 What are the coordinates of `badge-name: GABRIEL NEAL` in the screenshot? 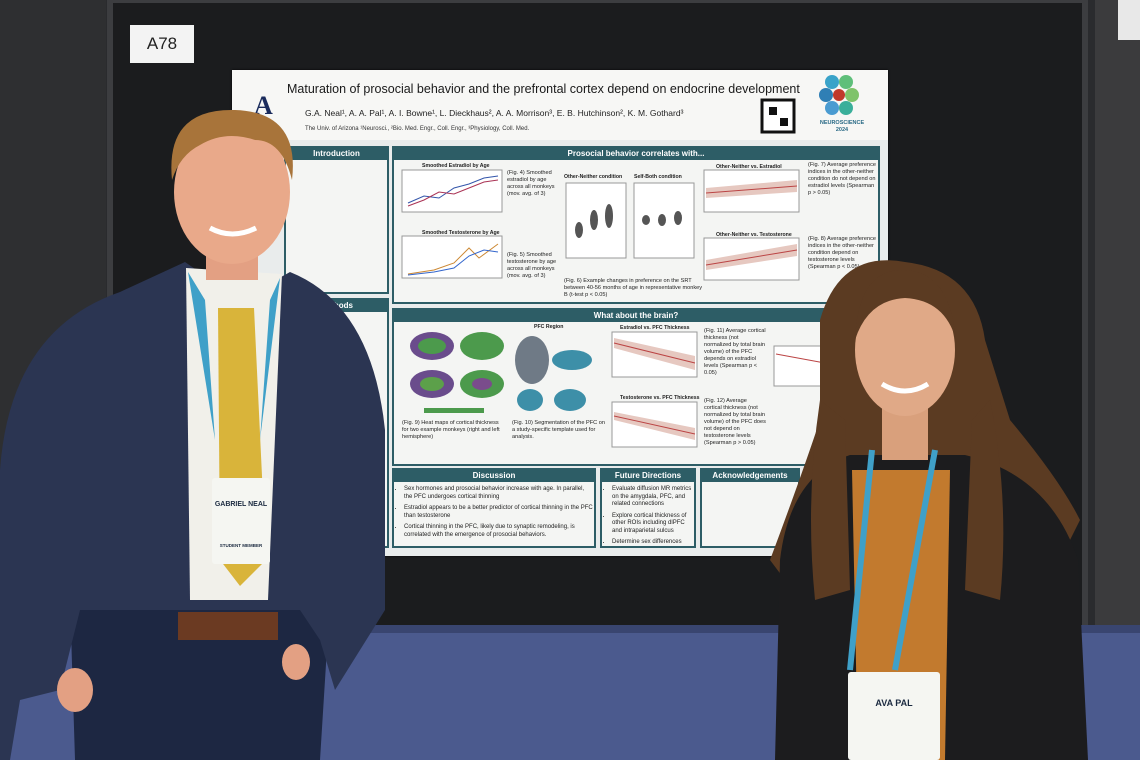 It's located at (241, 504).